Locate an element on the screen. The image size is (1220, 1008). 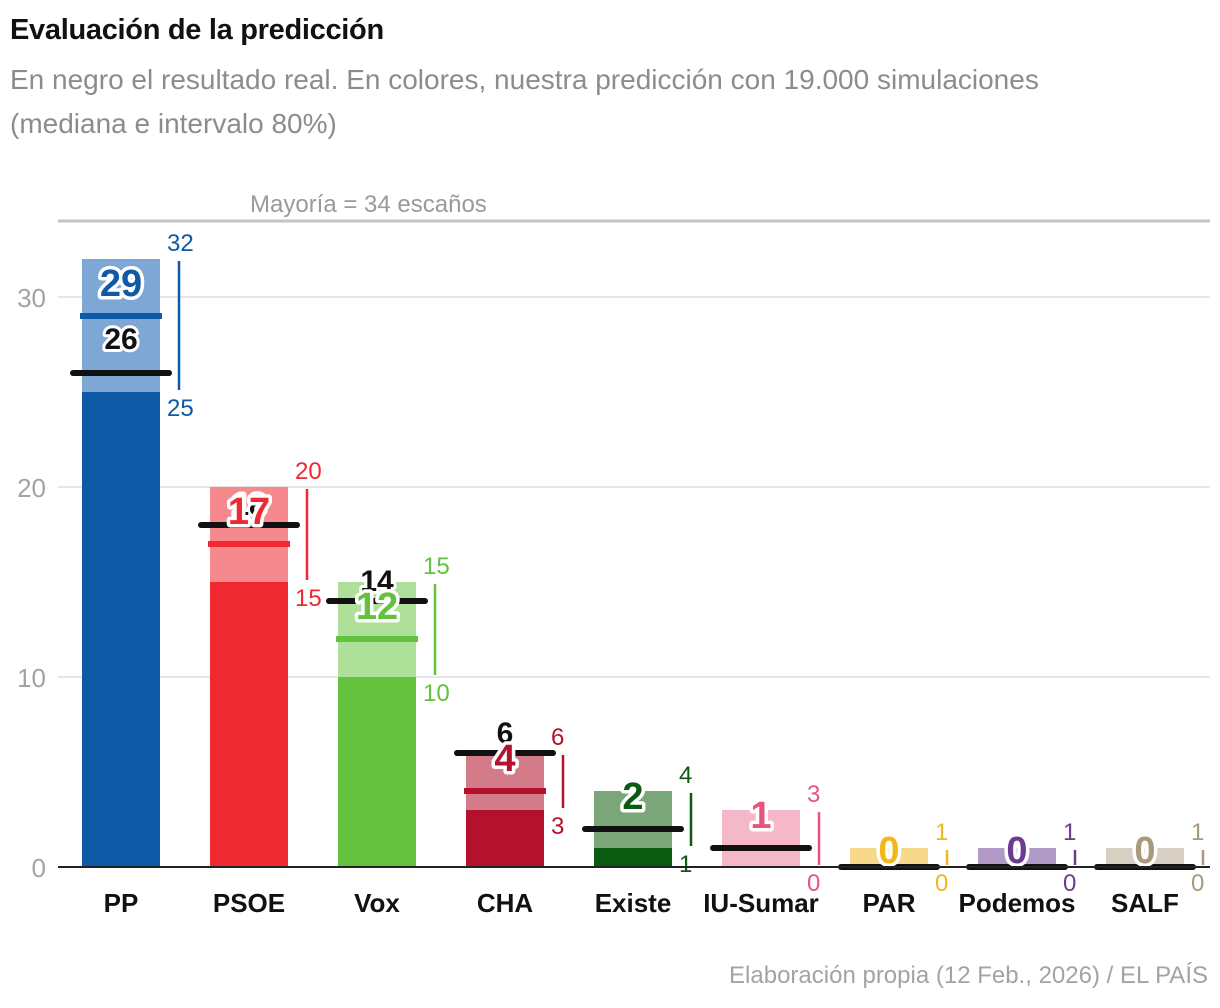
x-tick-label: PP is located at coordinates (121, 903).